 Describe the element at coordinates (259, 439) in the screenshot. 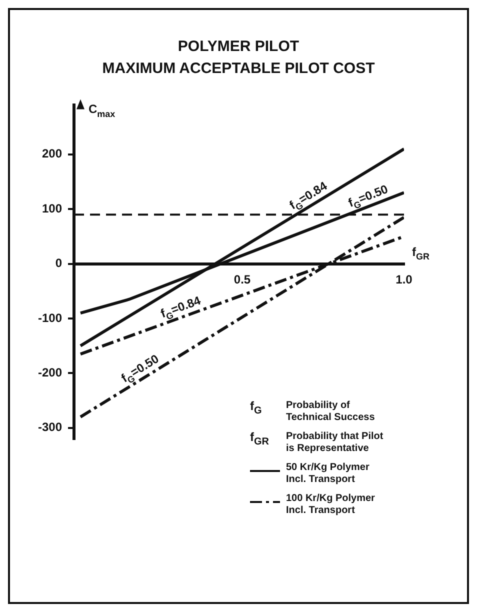

I see `annotation: f$_{GR}$` at that location.